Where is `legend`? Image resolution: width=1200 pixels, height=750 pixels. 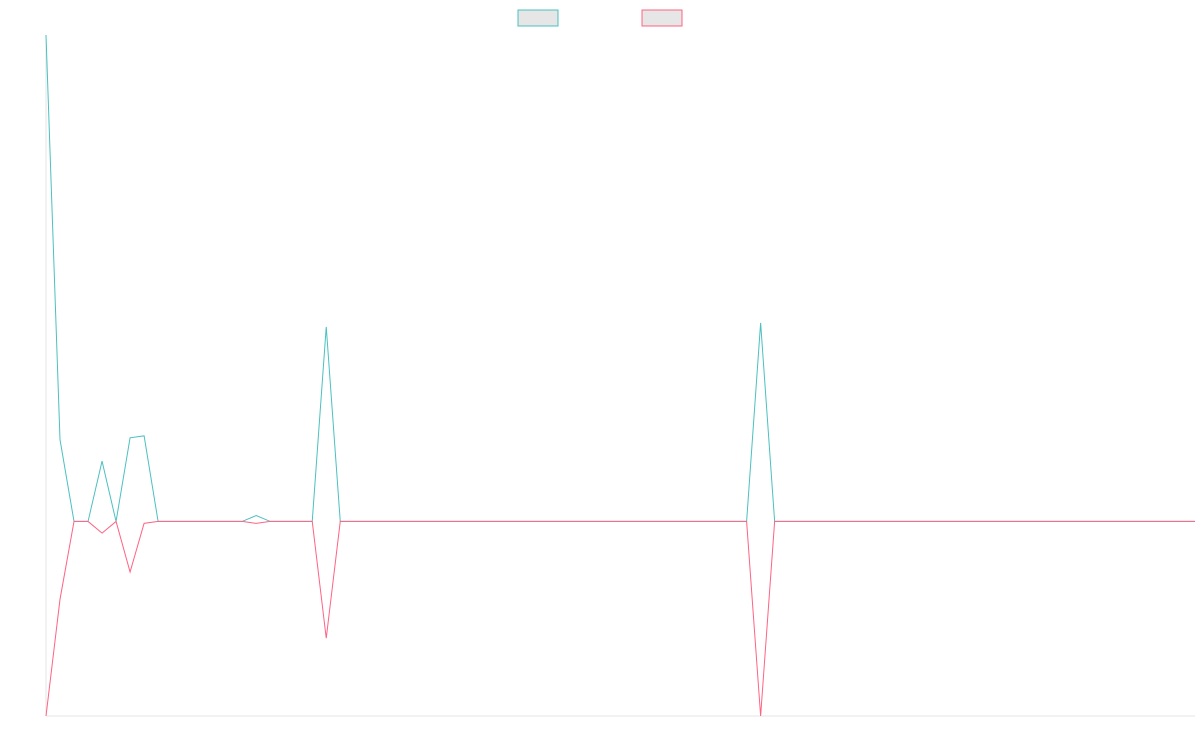 legend is located at coordinates (600, 18).